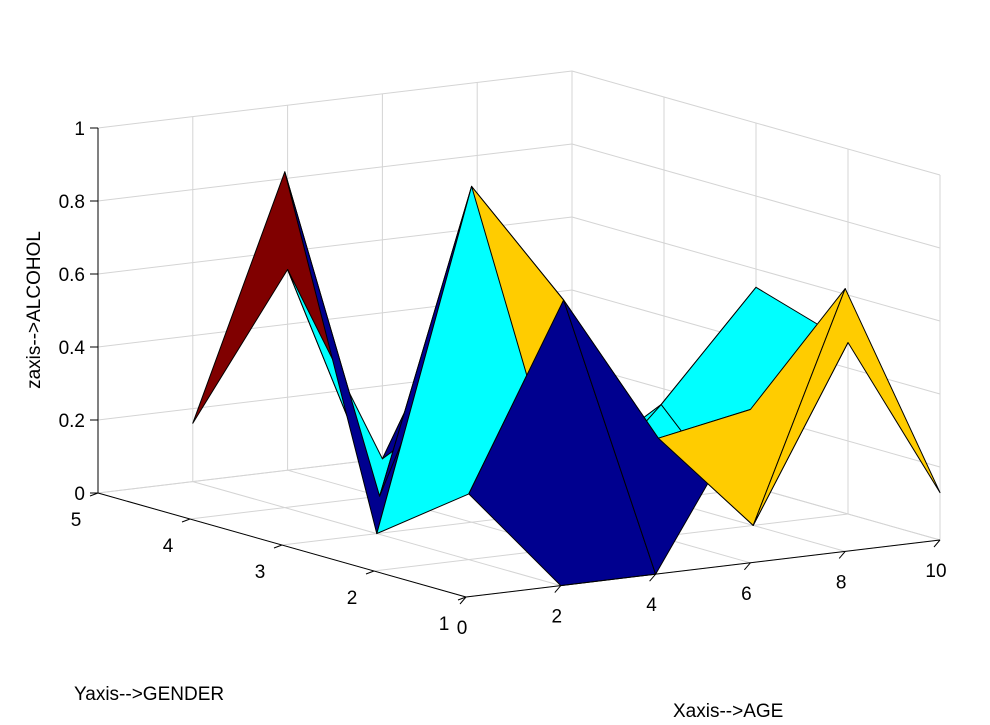  Describe the element at coordinates (72, 202) in the screenshot. I see `z-tick-label: 0.8` at that location.